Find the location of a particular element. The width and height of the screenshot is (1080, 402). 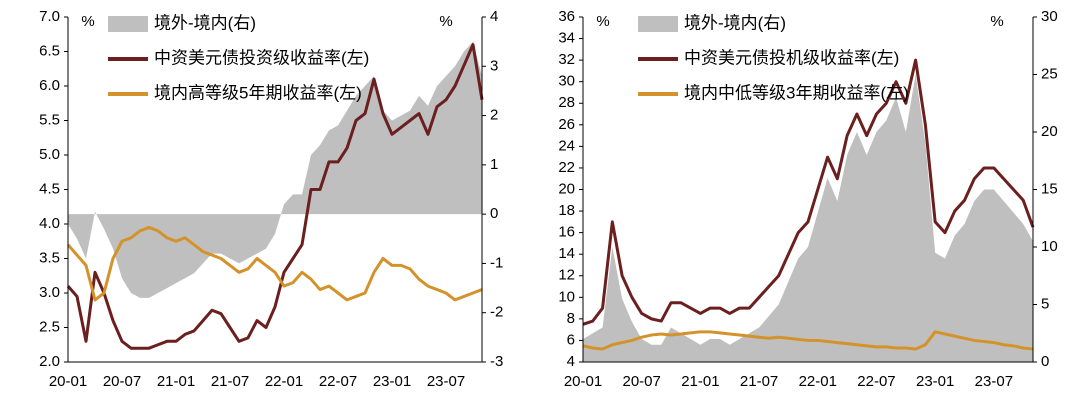

y-tick-label: 28 is located at coordinates (566, 102).